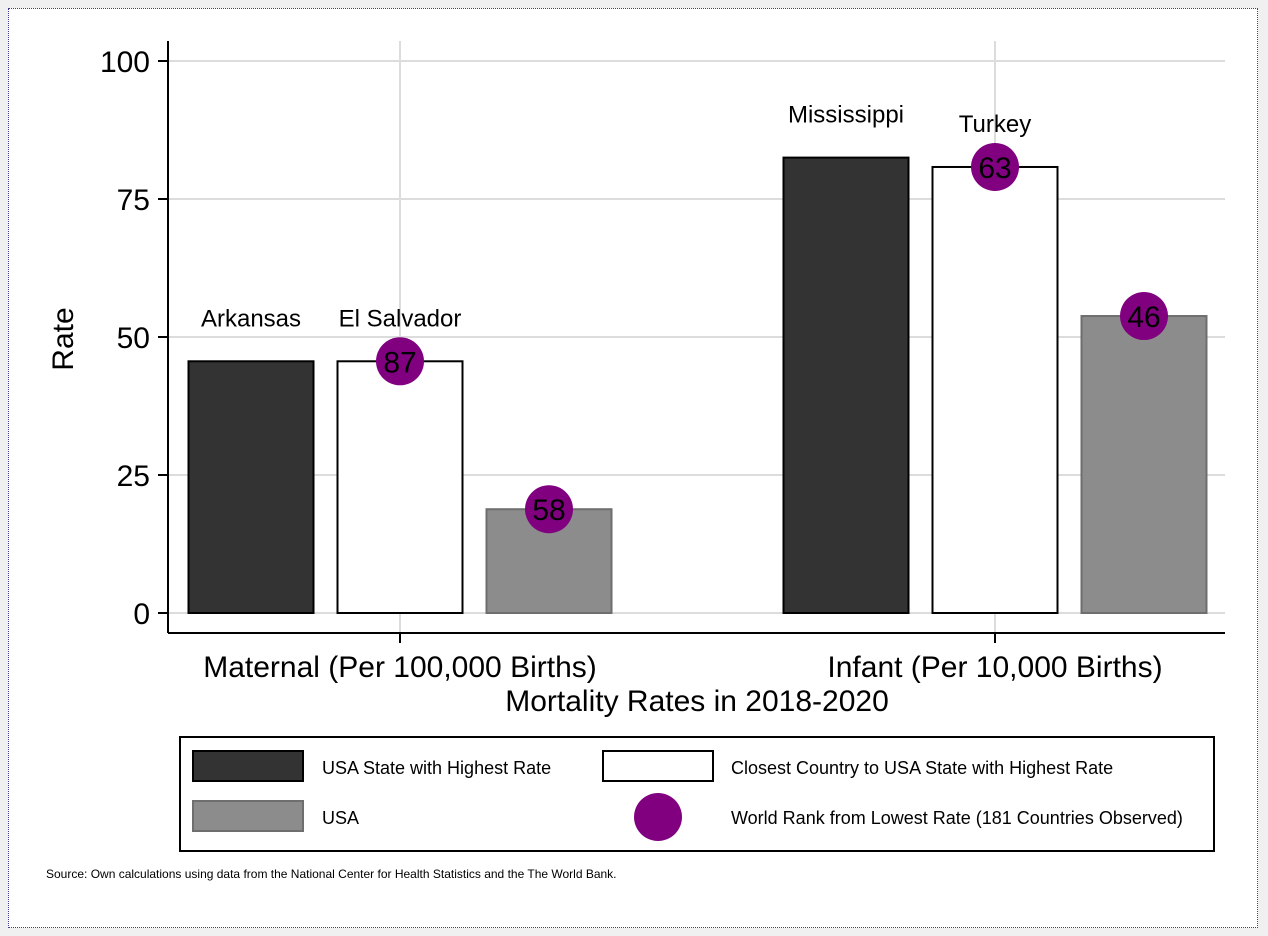 Image resolution: width=1268 pixels, height=936 pixels. I want to click on rank-marker-series2-cat1, so click(1144, 316).